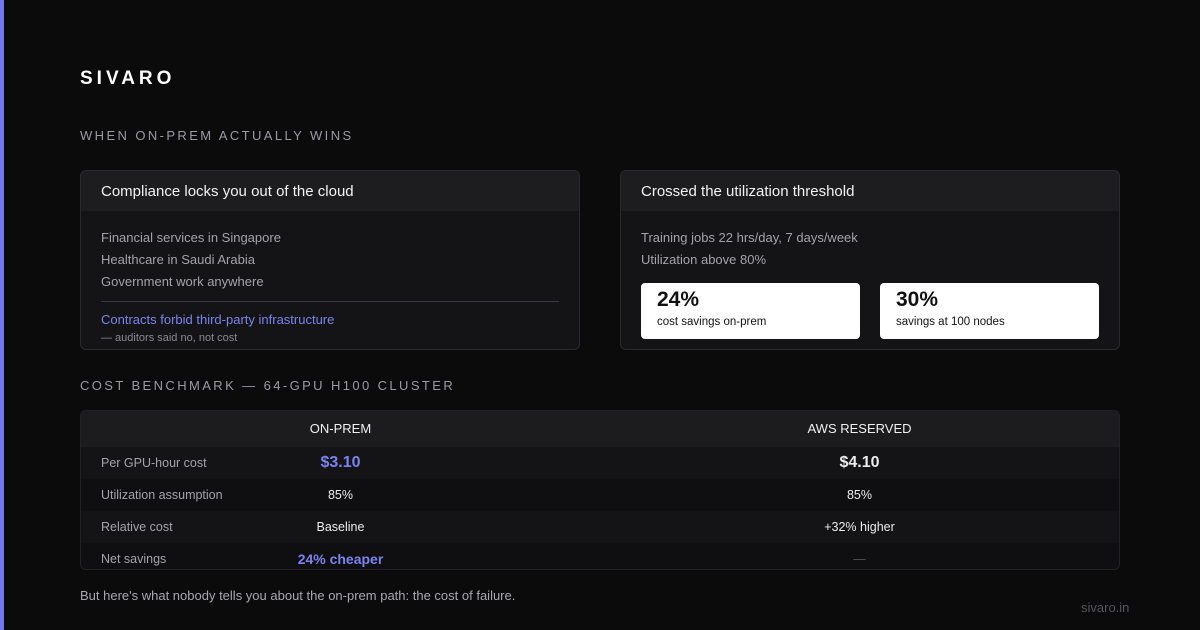 The height and width of the screenshot is (630, 1200). Describe the element at coordinates (950, 322) in the screenshot. I see `stat-label: savings at 100 nodes` at that location.